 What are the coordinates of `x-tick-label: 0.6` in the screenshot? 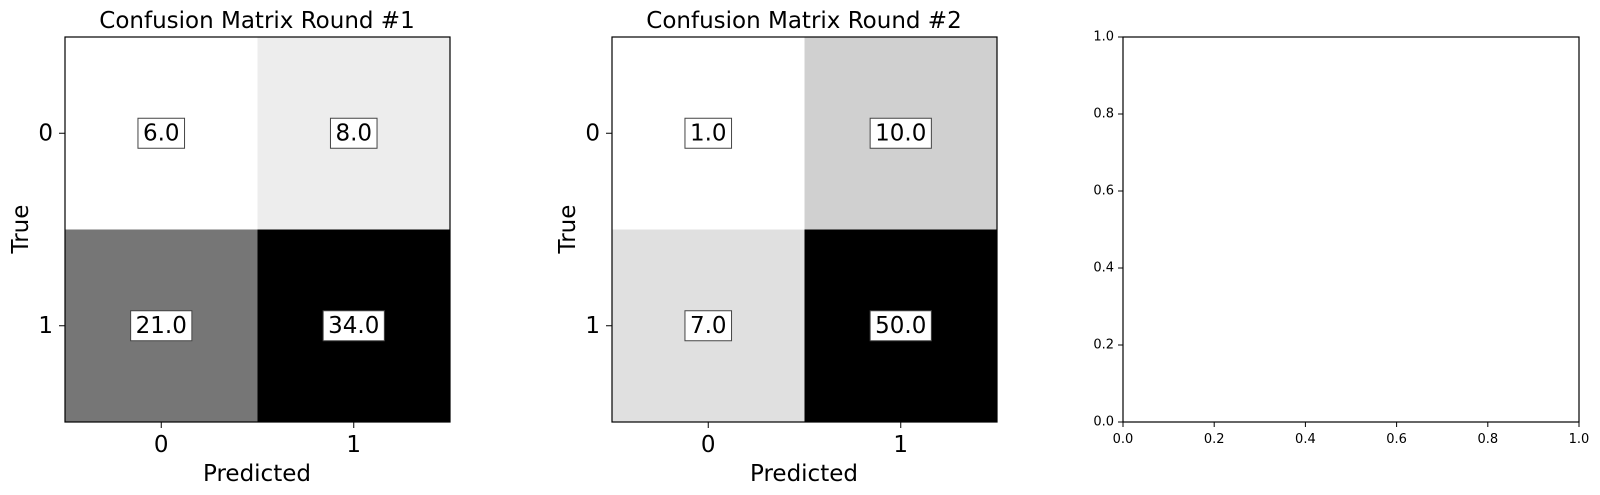 It's located at (1396, 439).